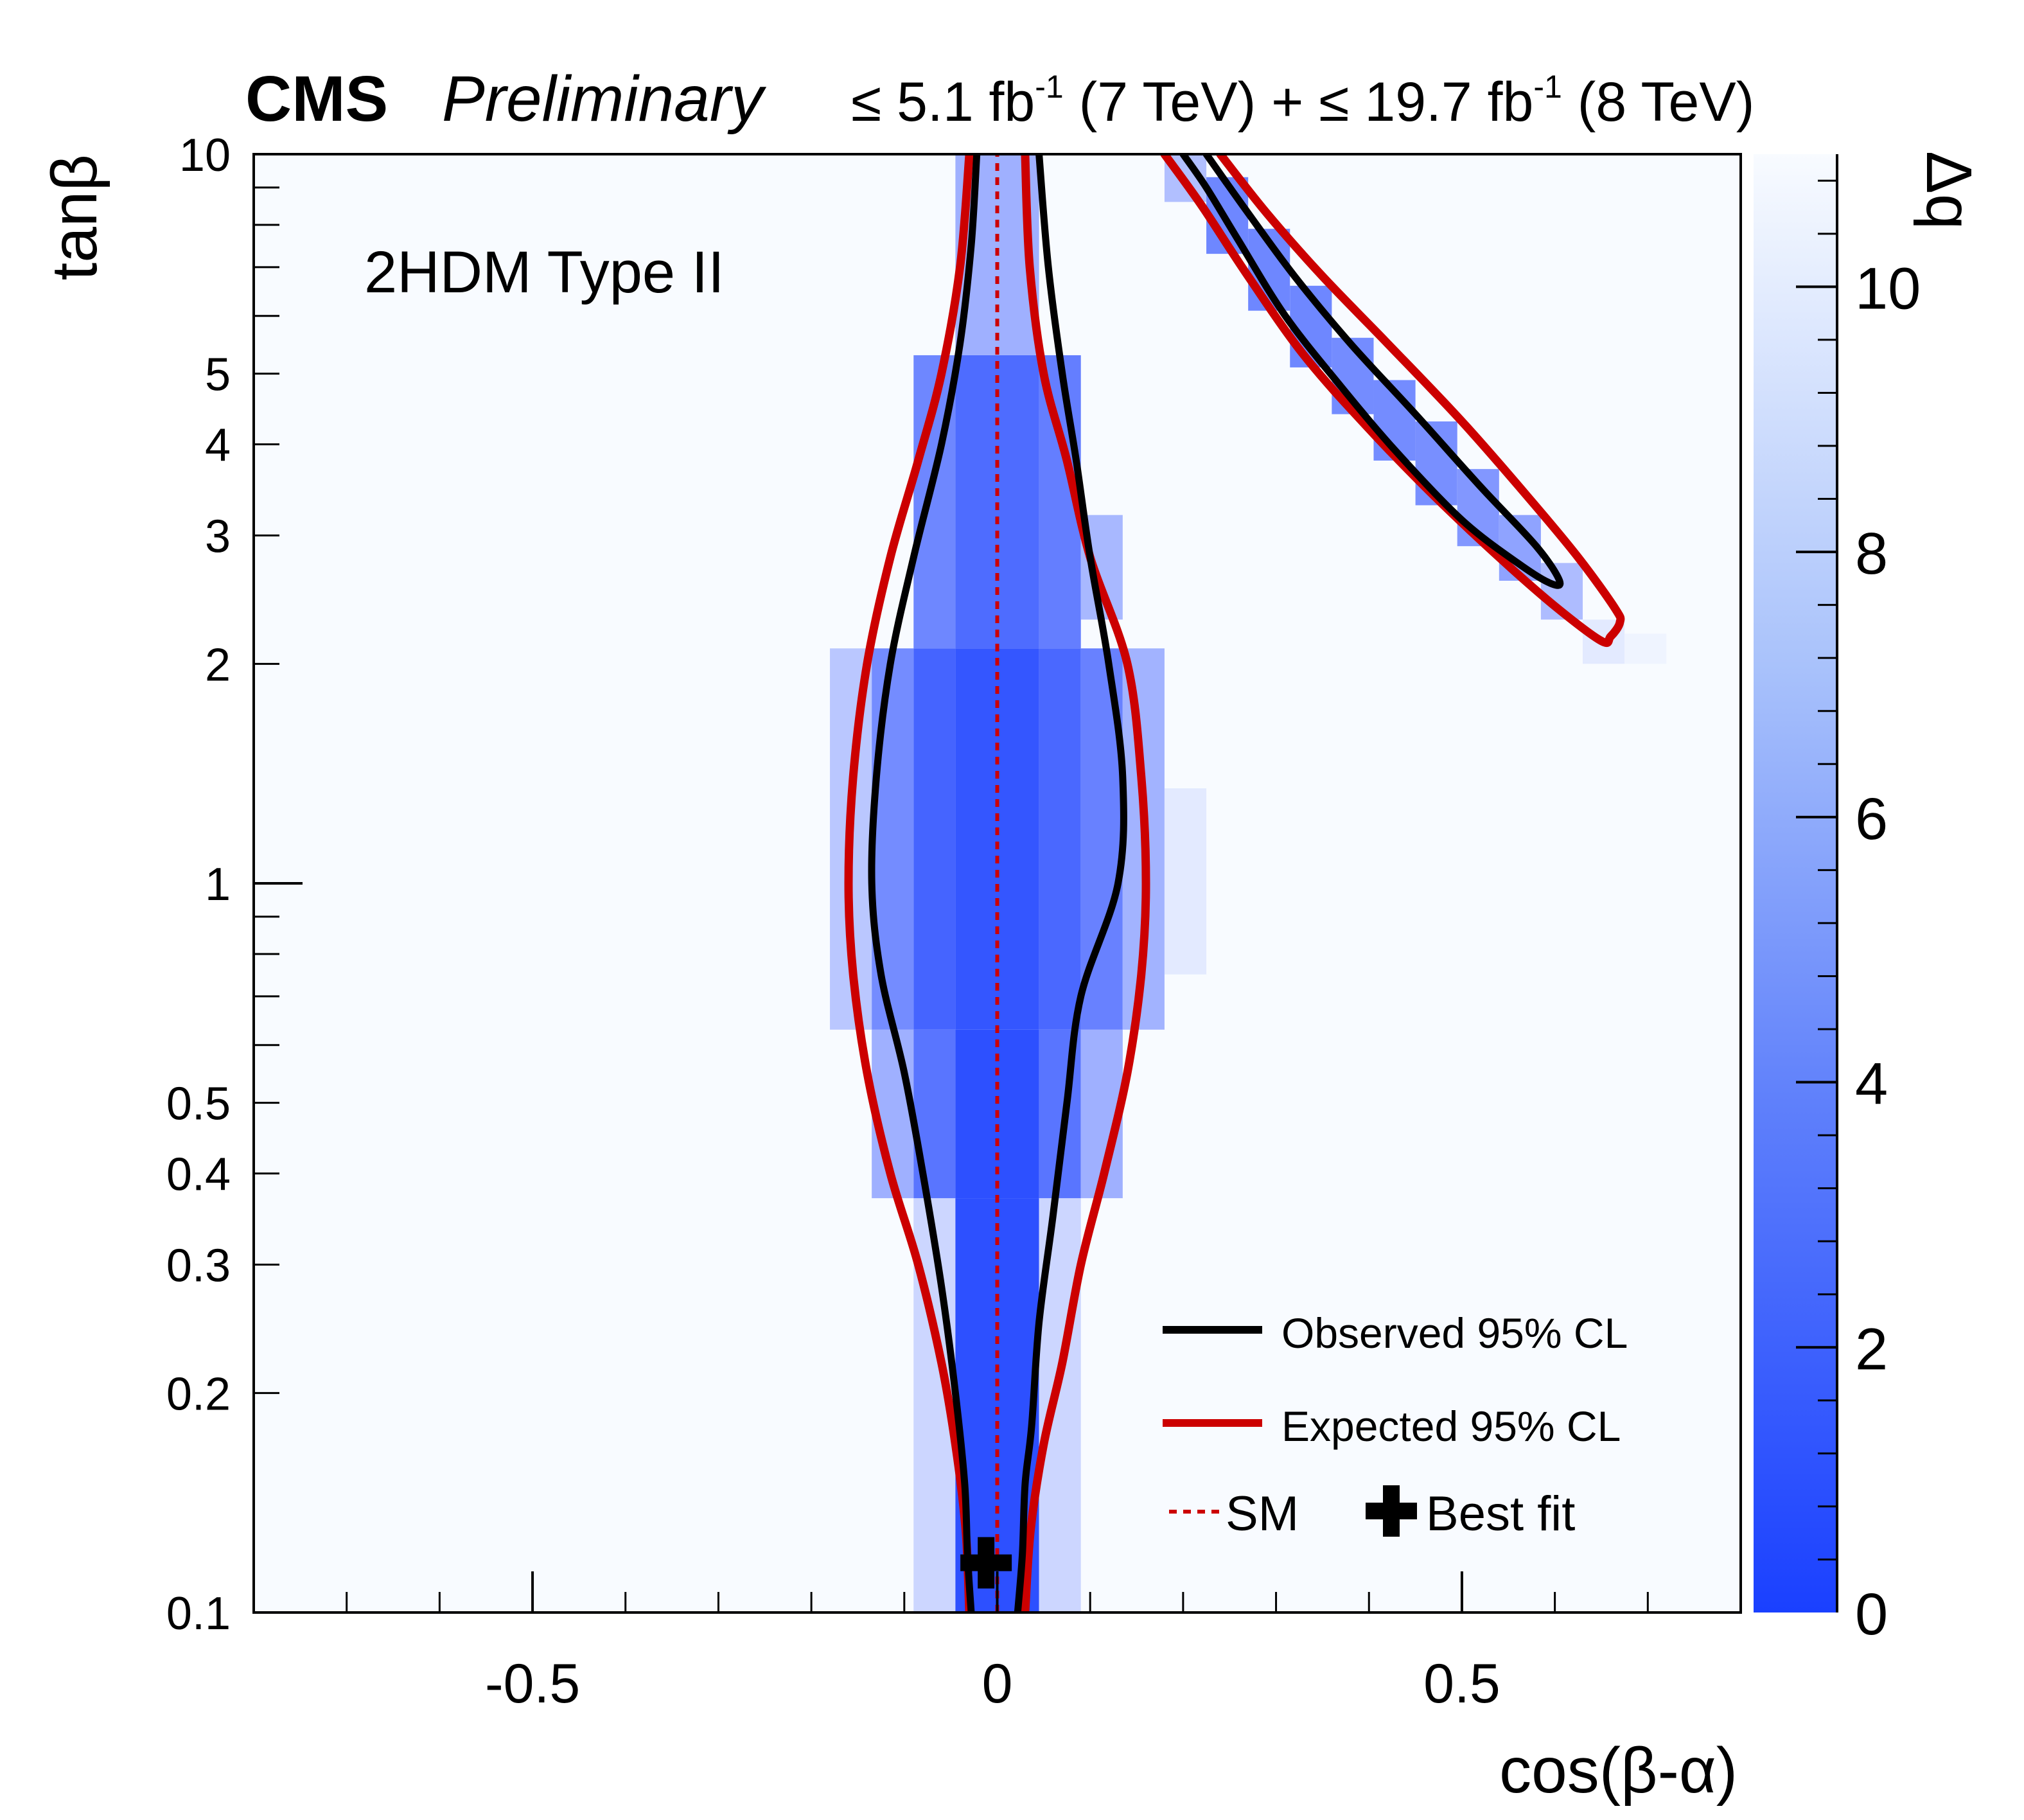 The width and height of the screenshot is (2024, 1820). Describe the element at coordinates (199, 1104) in the screenshot. I see `y-tick-label: 0.5` at that location.